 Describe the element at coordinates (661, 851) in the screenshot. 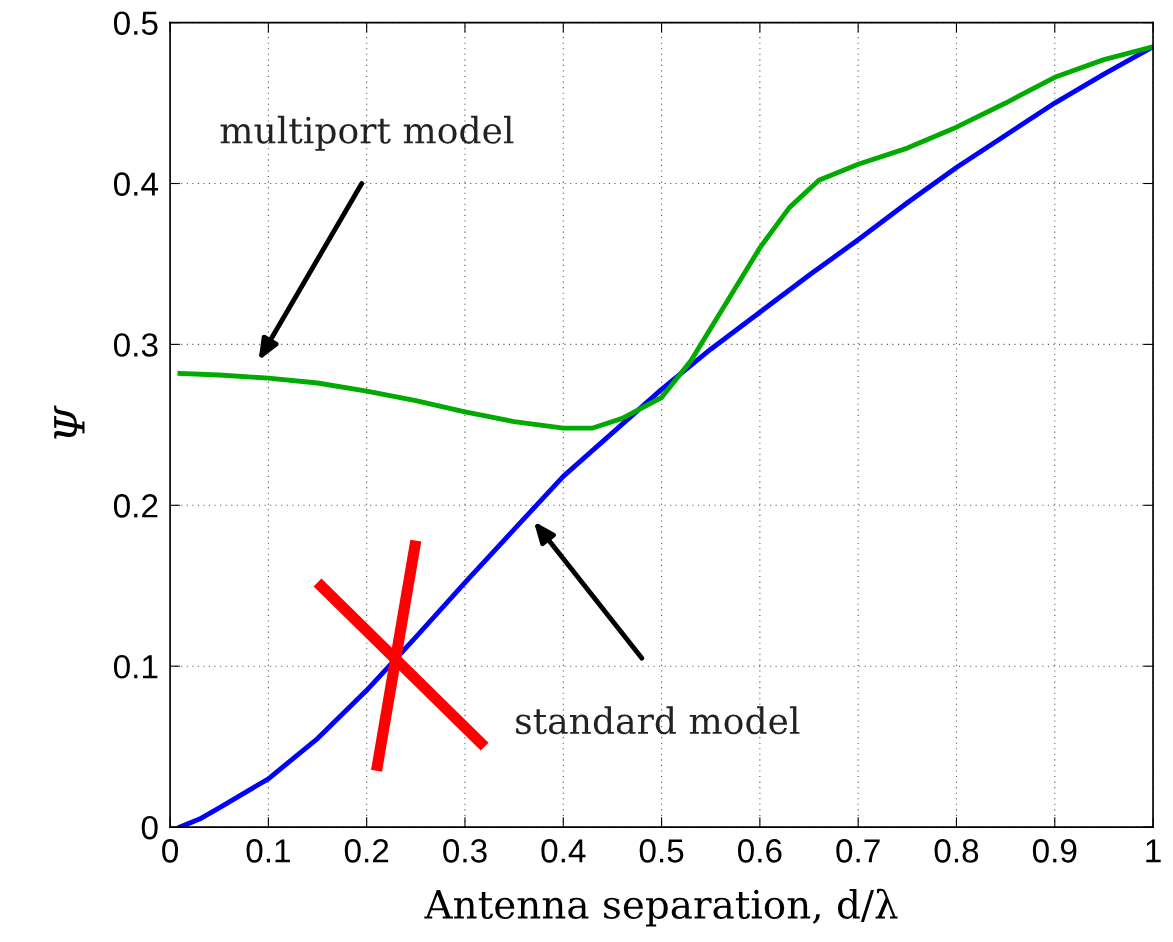

I see `x-tick-label: 0.5` at that location.